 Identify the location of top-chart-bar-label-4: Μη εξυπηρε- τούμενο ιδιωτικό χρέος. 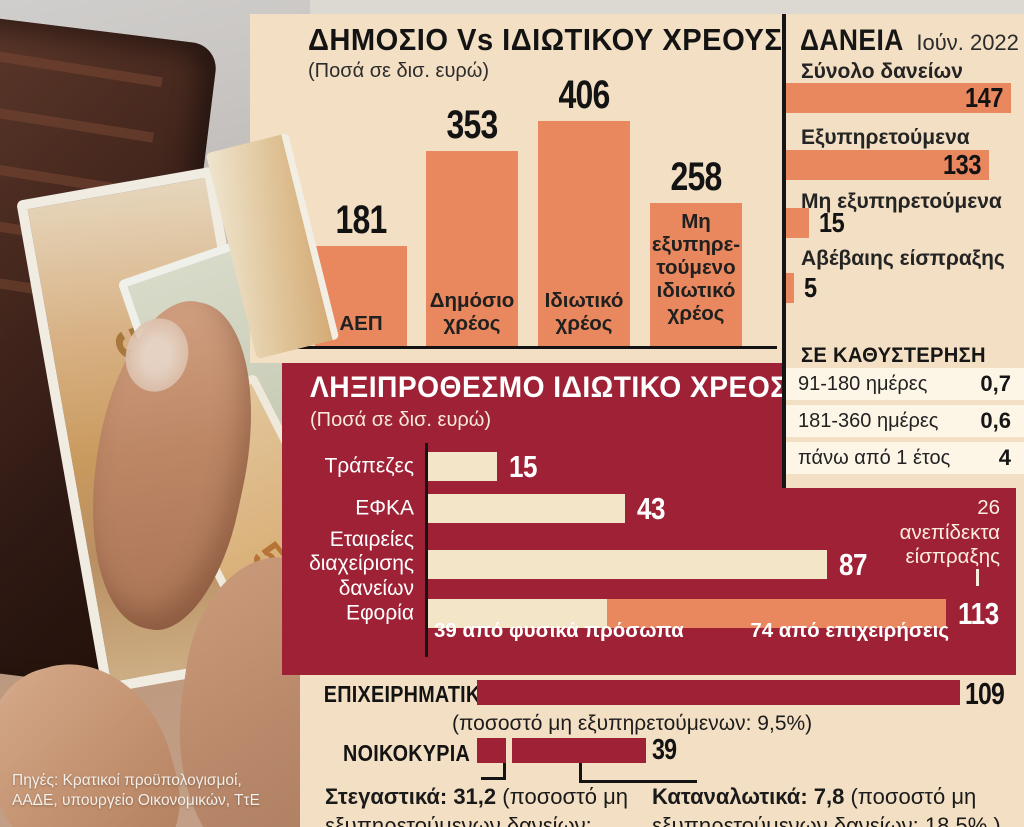
(696, 267).